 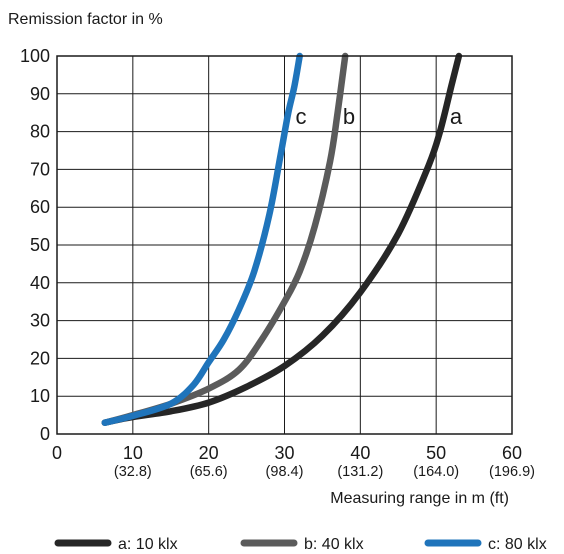 What do you see at coordinates (209, 453) in the screenshot?
I see `x-tick-label-20: 20` at bounding box center [209, 453].